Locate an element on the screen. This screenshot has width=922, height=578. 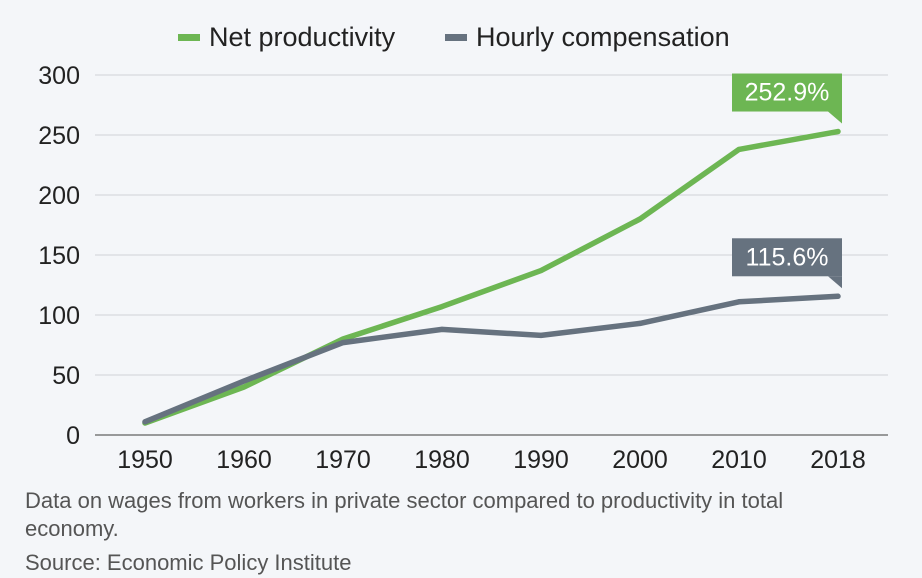
end-label-callout: 252.9% is located at coordinates (787, 98).